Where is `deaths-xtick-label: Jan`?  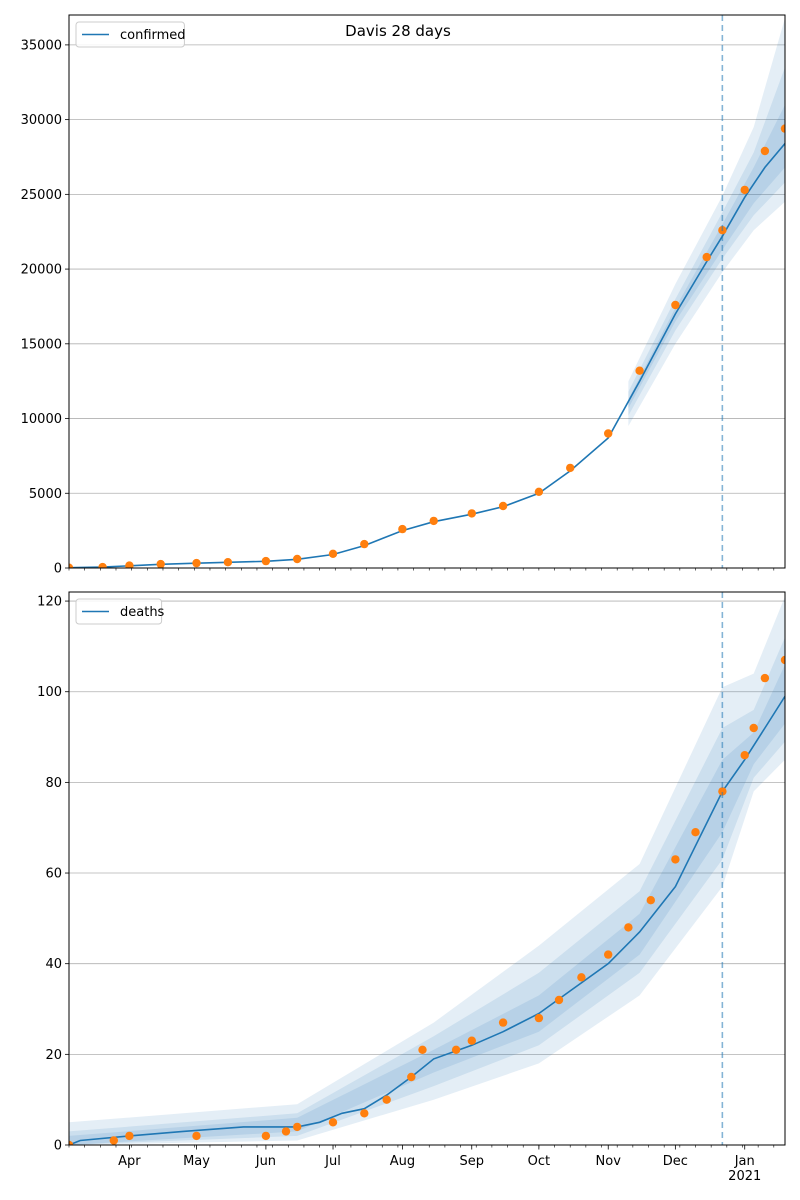 deaths-xtick-label: Jan is located at coordinates (744, 1161).